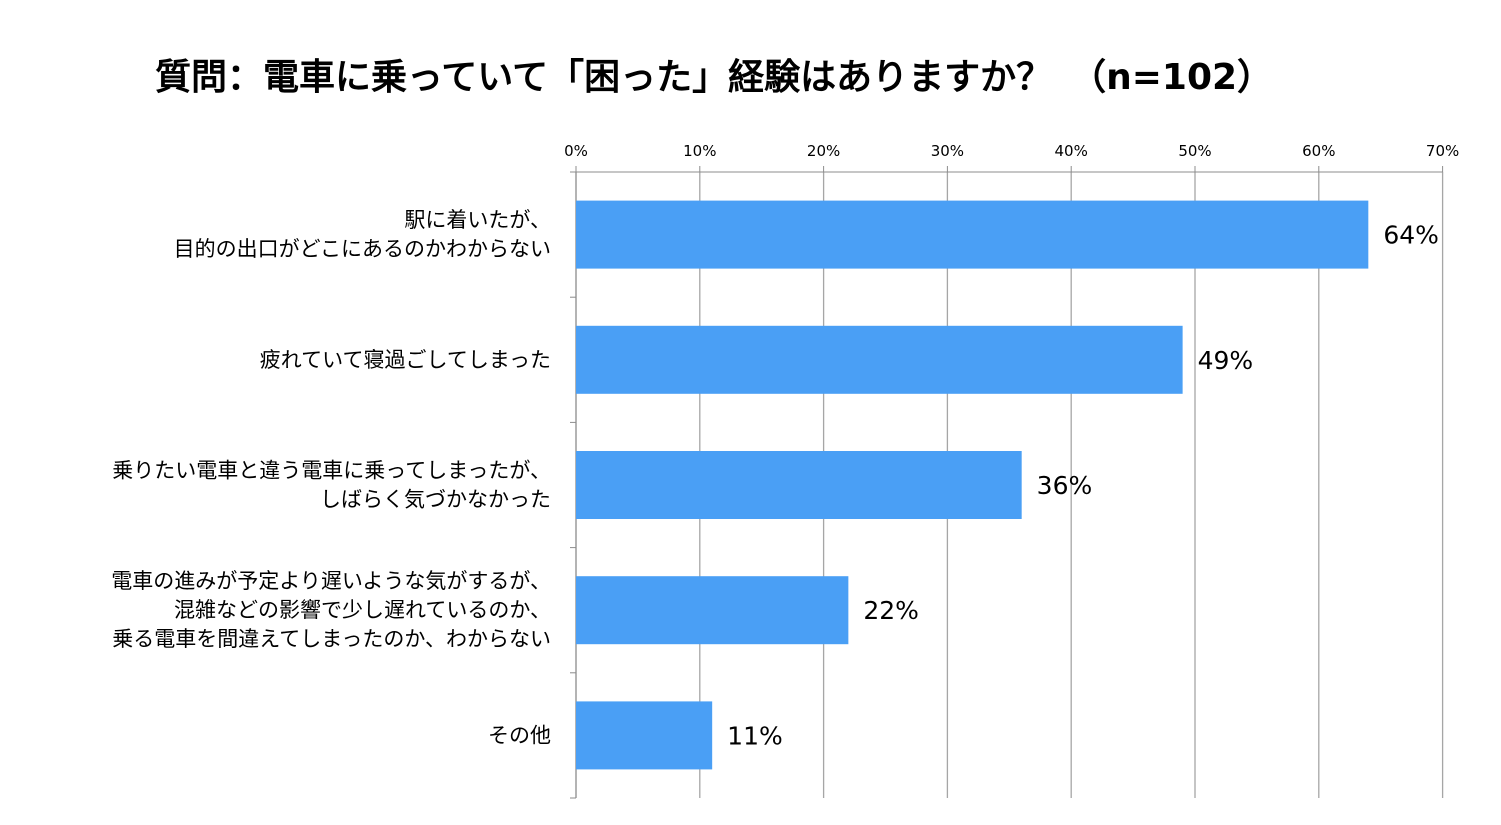 The image size is (1501, 825). Describe the element at coordinates (435, 500) in the screenshot. I see `category-label: しばらく気づかなかった` at that location.